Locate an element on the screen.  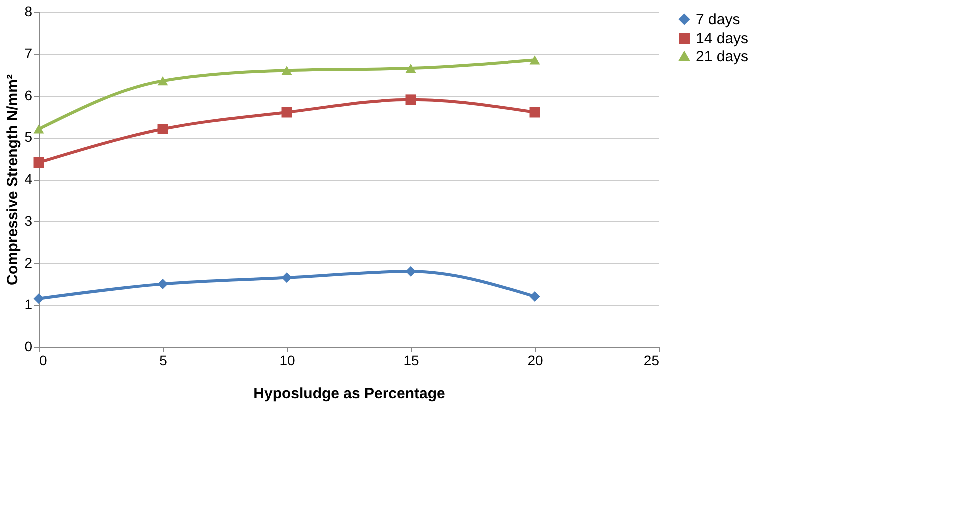
y-tick-label: 4 is located at coordinates (28, 179).